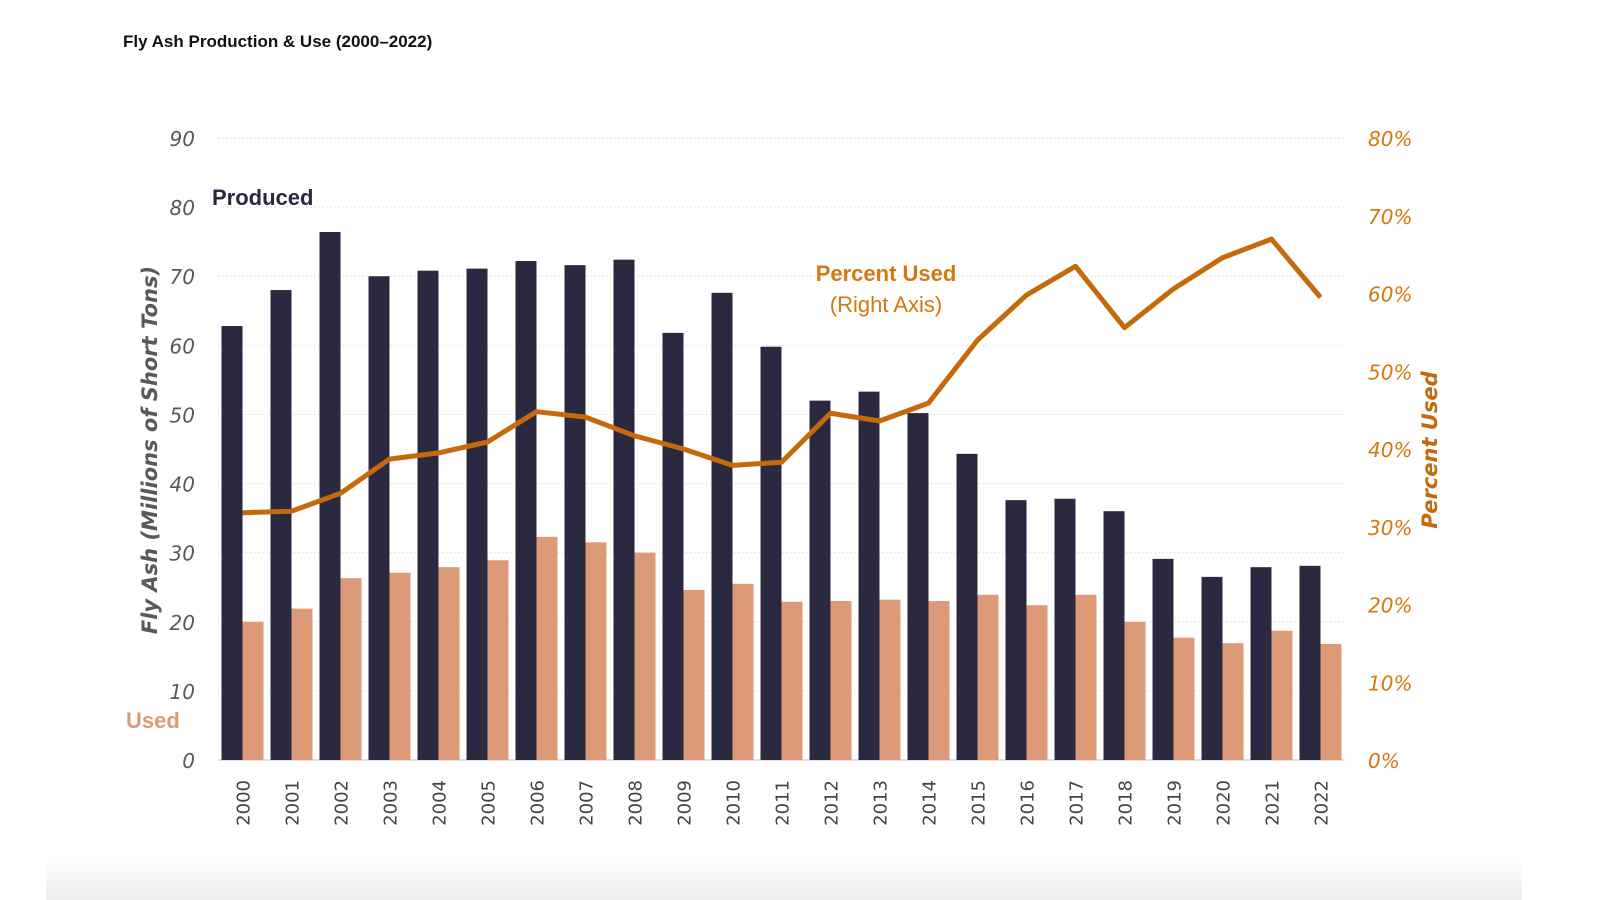  Describe the element at coordinates (1390, 217) in the screenshot. I see `y2-tick-label: 70%` at that location.